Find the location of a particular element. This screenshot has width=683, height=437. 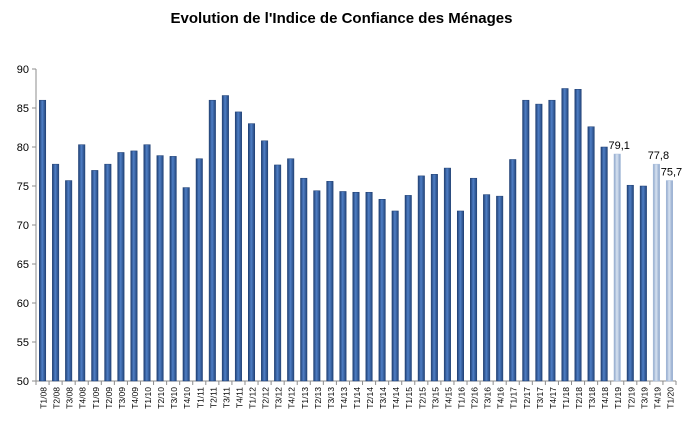

x-tick-label: T1/12 is located at coordinates (253, 398).